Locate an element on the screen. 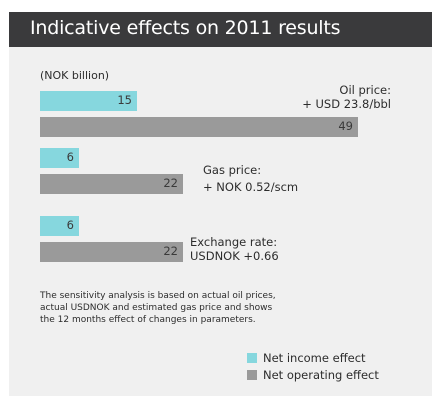 Image resolution: width=442 pixels, height=396 pixels. bar-exchange-rate-net-income is located at coordinates (59, 226).